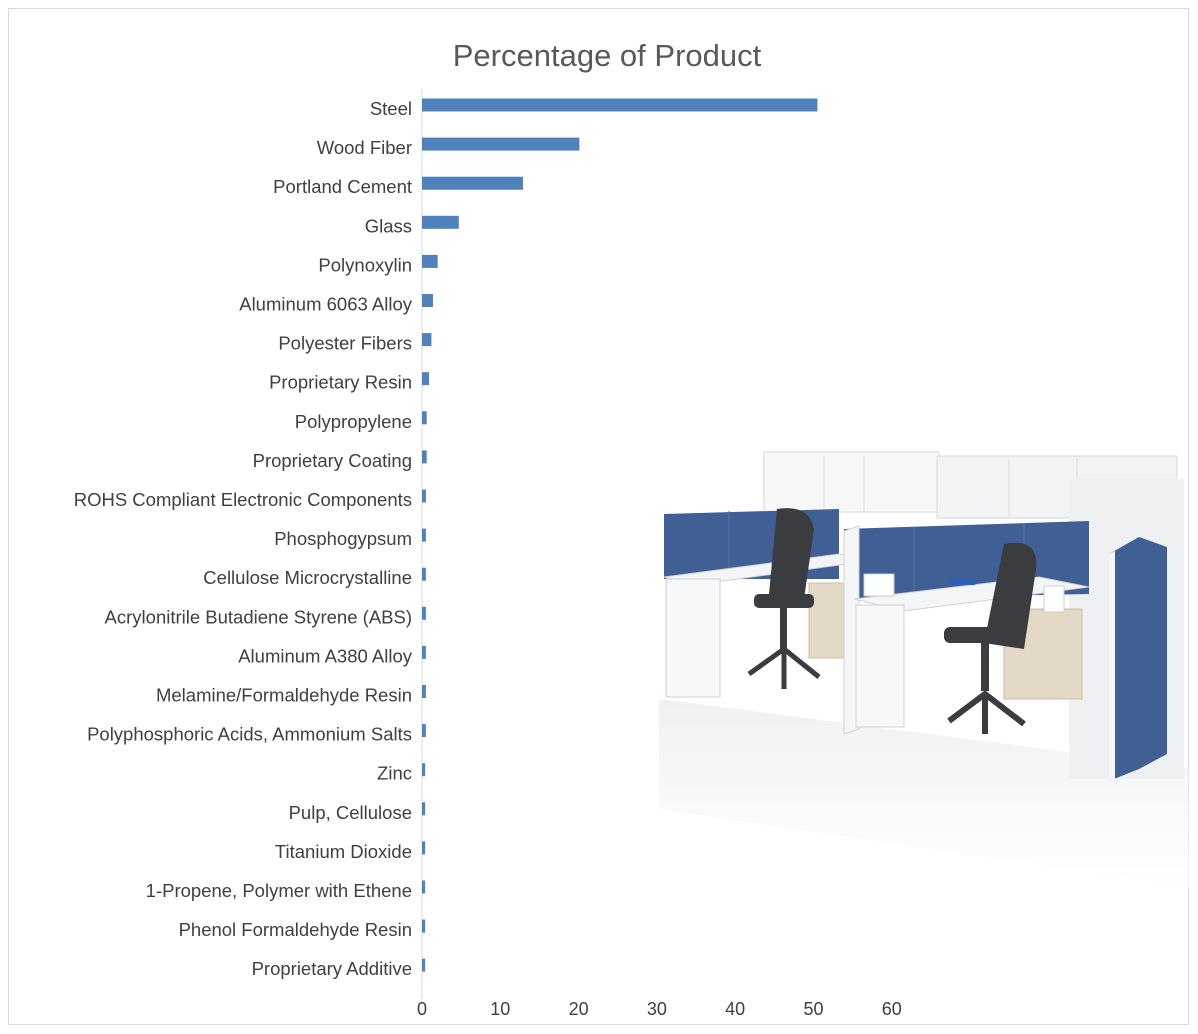 The width and height of the screenshot is (1198, 1034). I want to click on category-label: ROHS Compliant Electronic Components, so click(243, 499).